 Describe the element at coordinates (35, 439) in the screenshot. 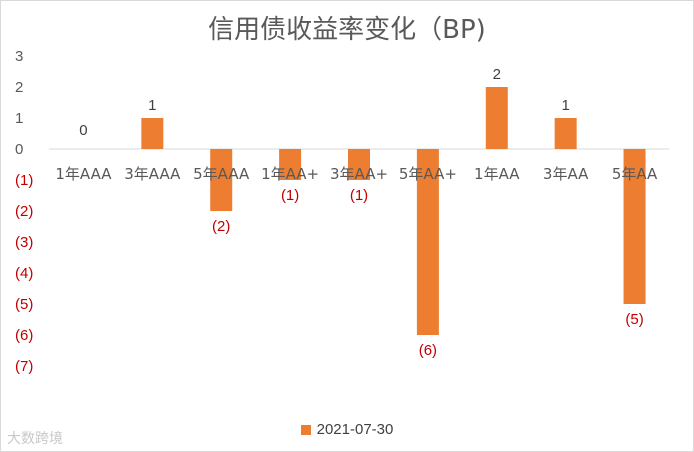

I see `watermark: 大数跨境` at that location.